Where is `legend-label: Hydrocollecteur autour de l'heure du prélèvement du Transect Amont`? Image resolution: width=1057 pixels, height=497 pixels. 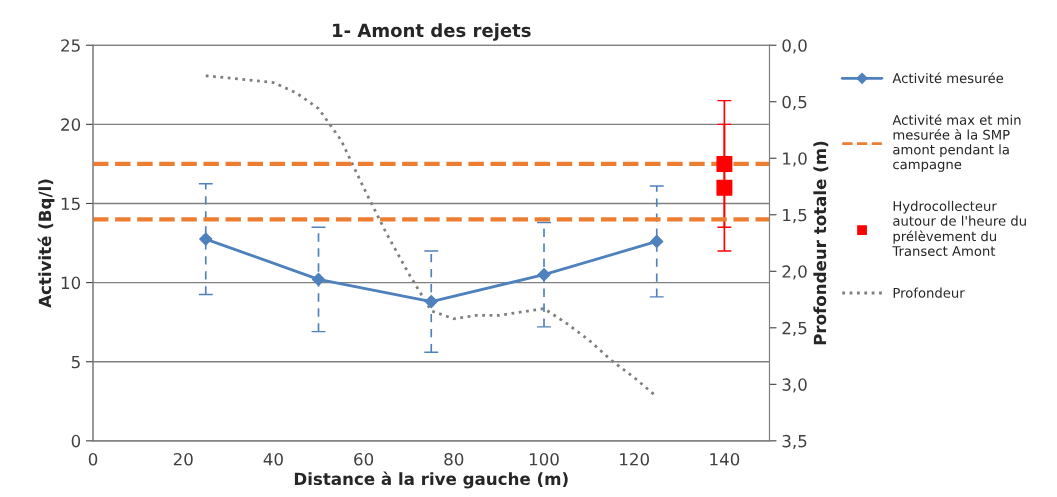 legend-label: Hydrocollecteur autour de l'heure du prélèvement du Transect Amont is located at coordinates (959, 228).